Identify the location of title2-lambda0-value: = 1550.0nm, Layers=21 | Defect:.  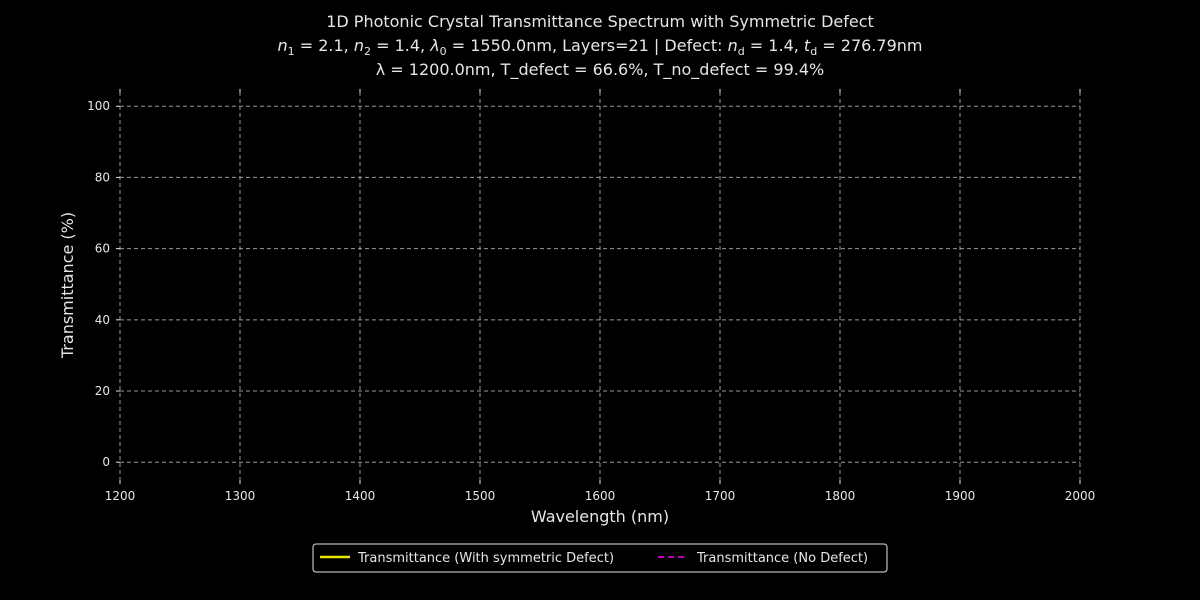
(587, 45).